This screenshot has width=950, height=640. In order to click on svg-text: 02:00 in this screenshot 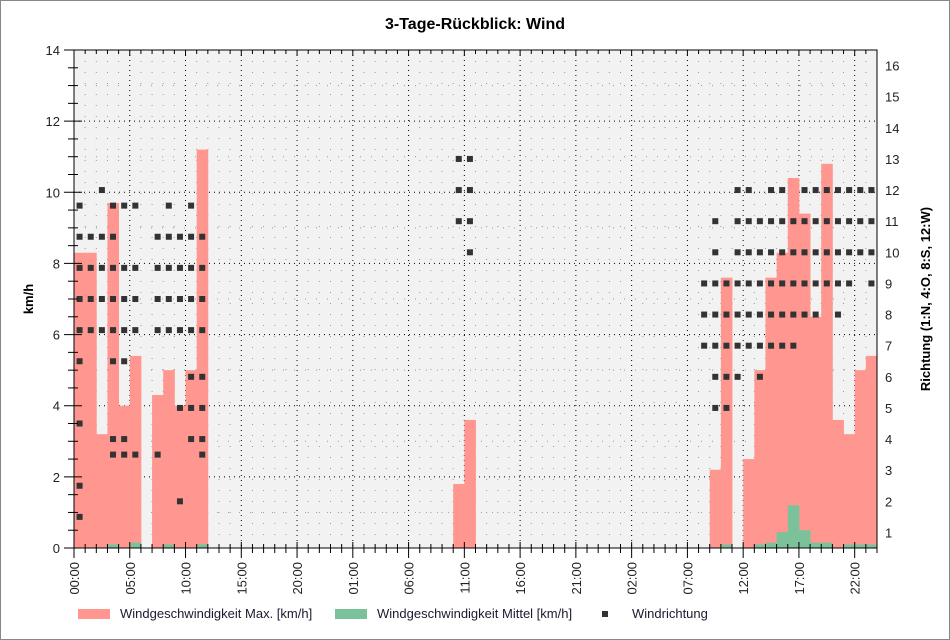, I will do `click(632, 578)`.